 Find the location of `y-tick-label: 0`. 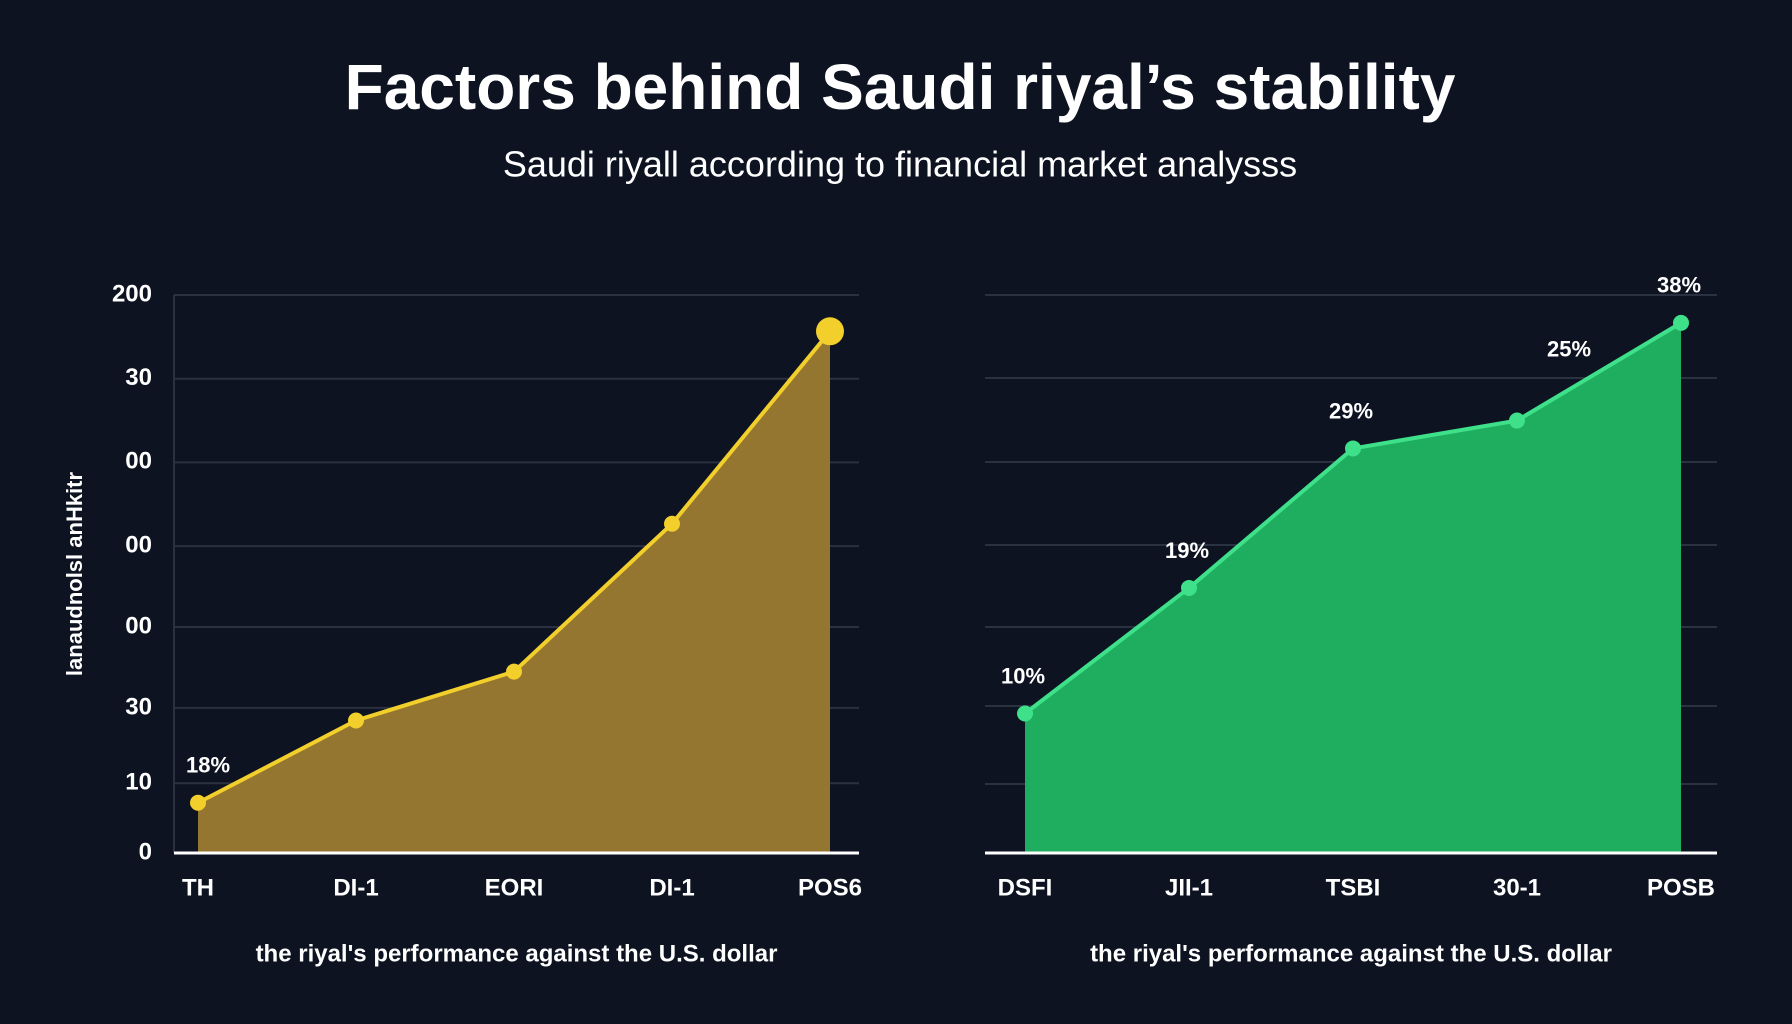

y-tick-label: 0 is located at coordinates (145, 851).